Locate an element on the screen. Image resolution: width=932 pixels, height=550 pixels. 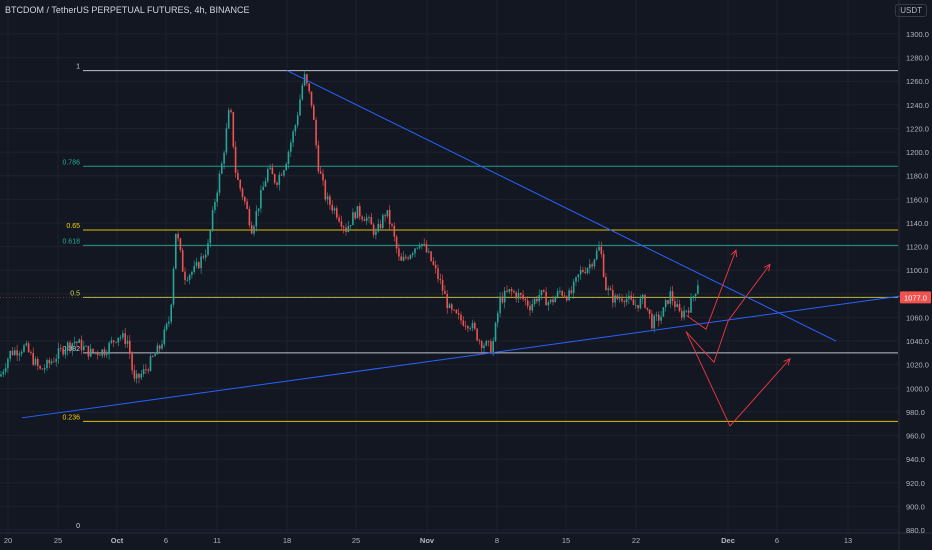
time-tick-label: 15 is located at coordinates (566, 540).